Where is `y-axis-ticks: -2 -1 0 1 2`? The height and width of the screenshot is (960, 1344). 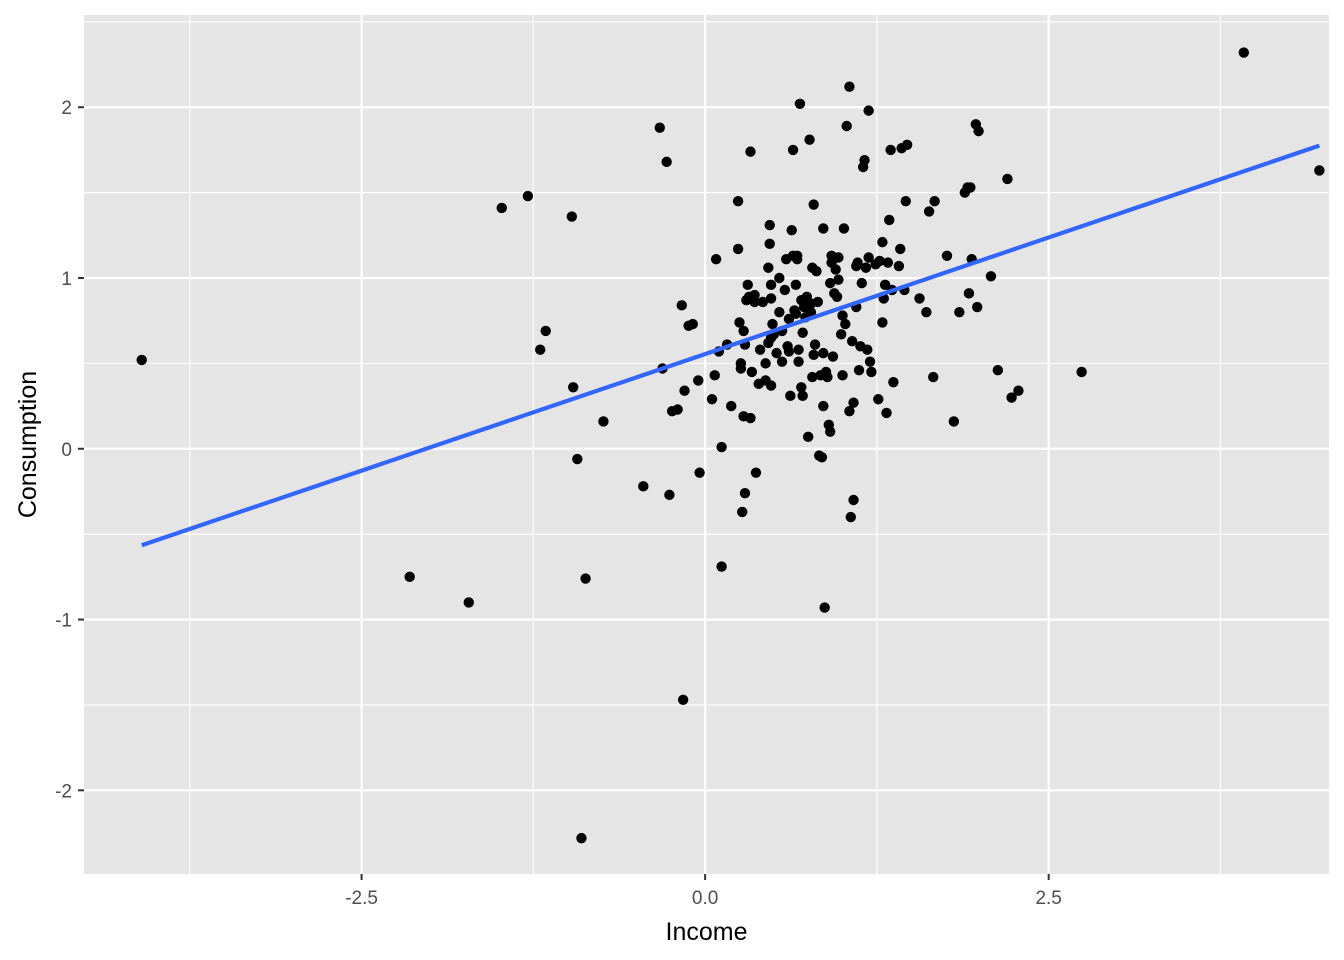 y-axis-ticks: -2 -1 0 1 2 is located at coordinates (69, 450).